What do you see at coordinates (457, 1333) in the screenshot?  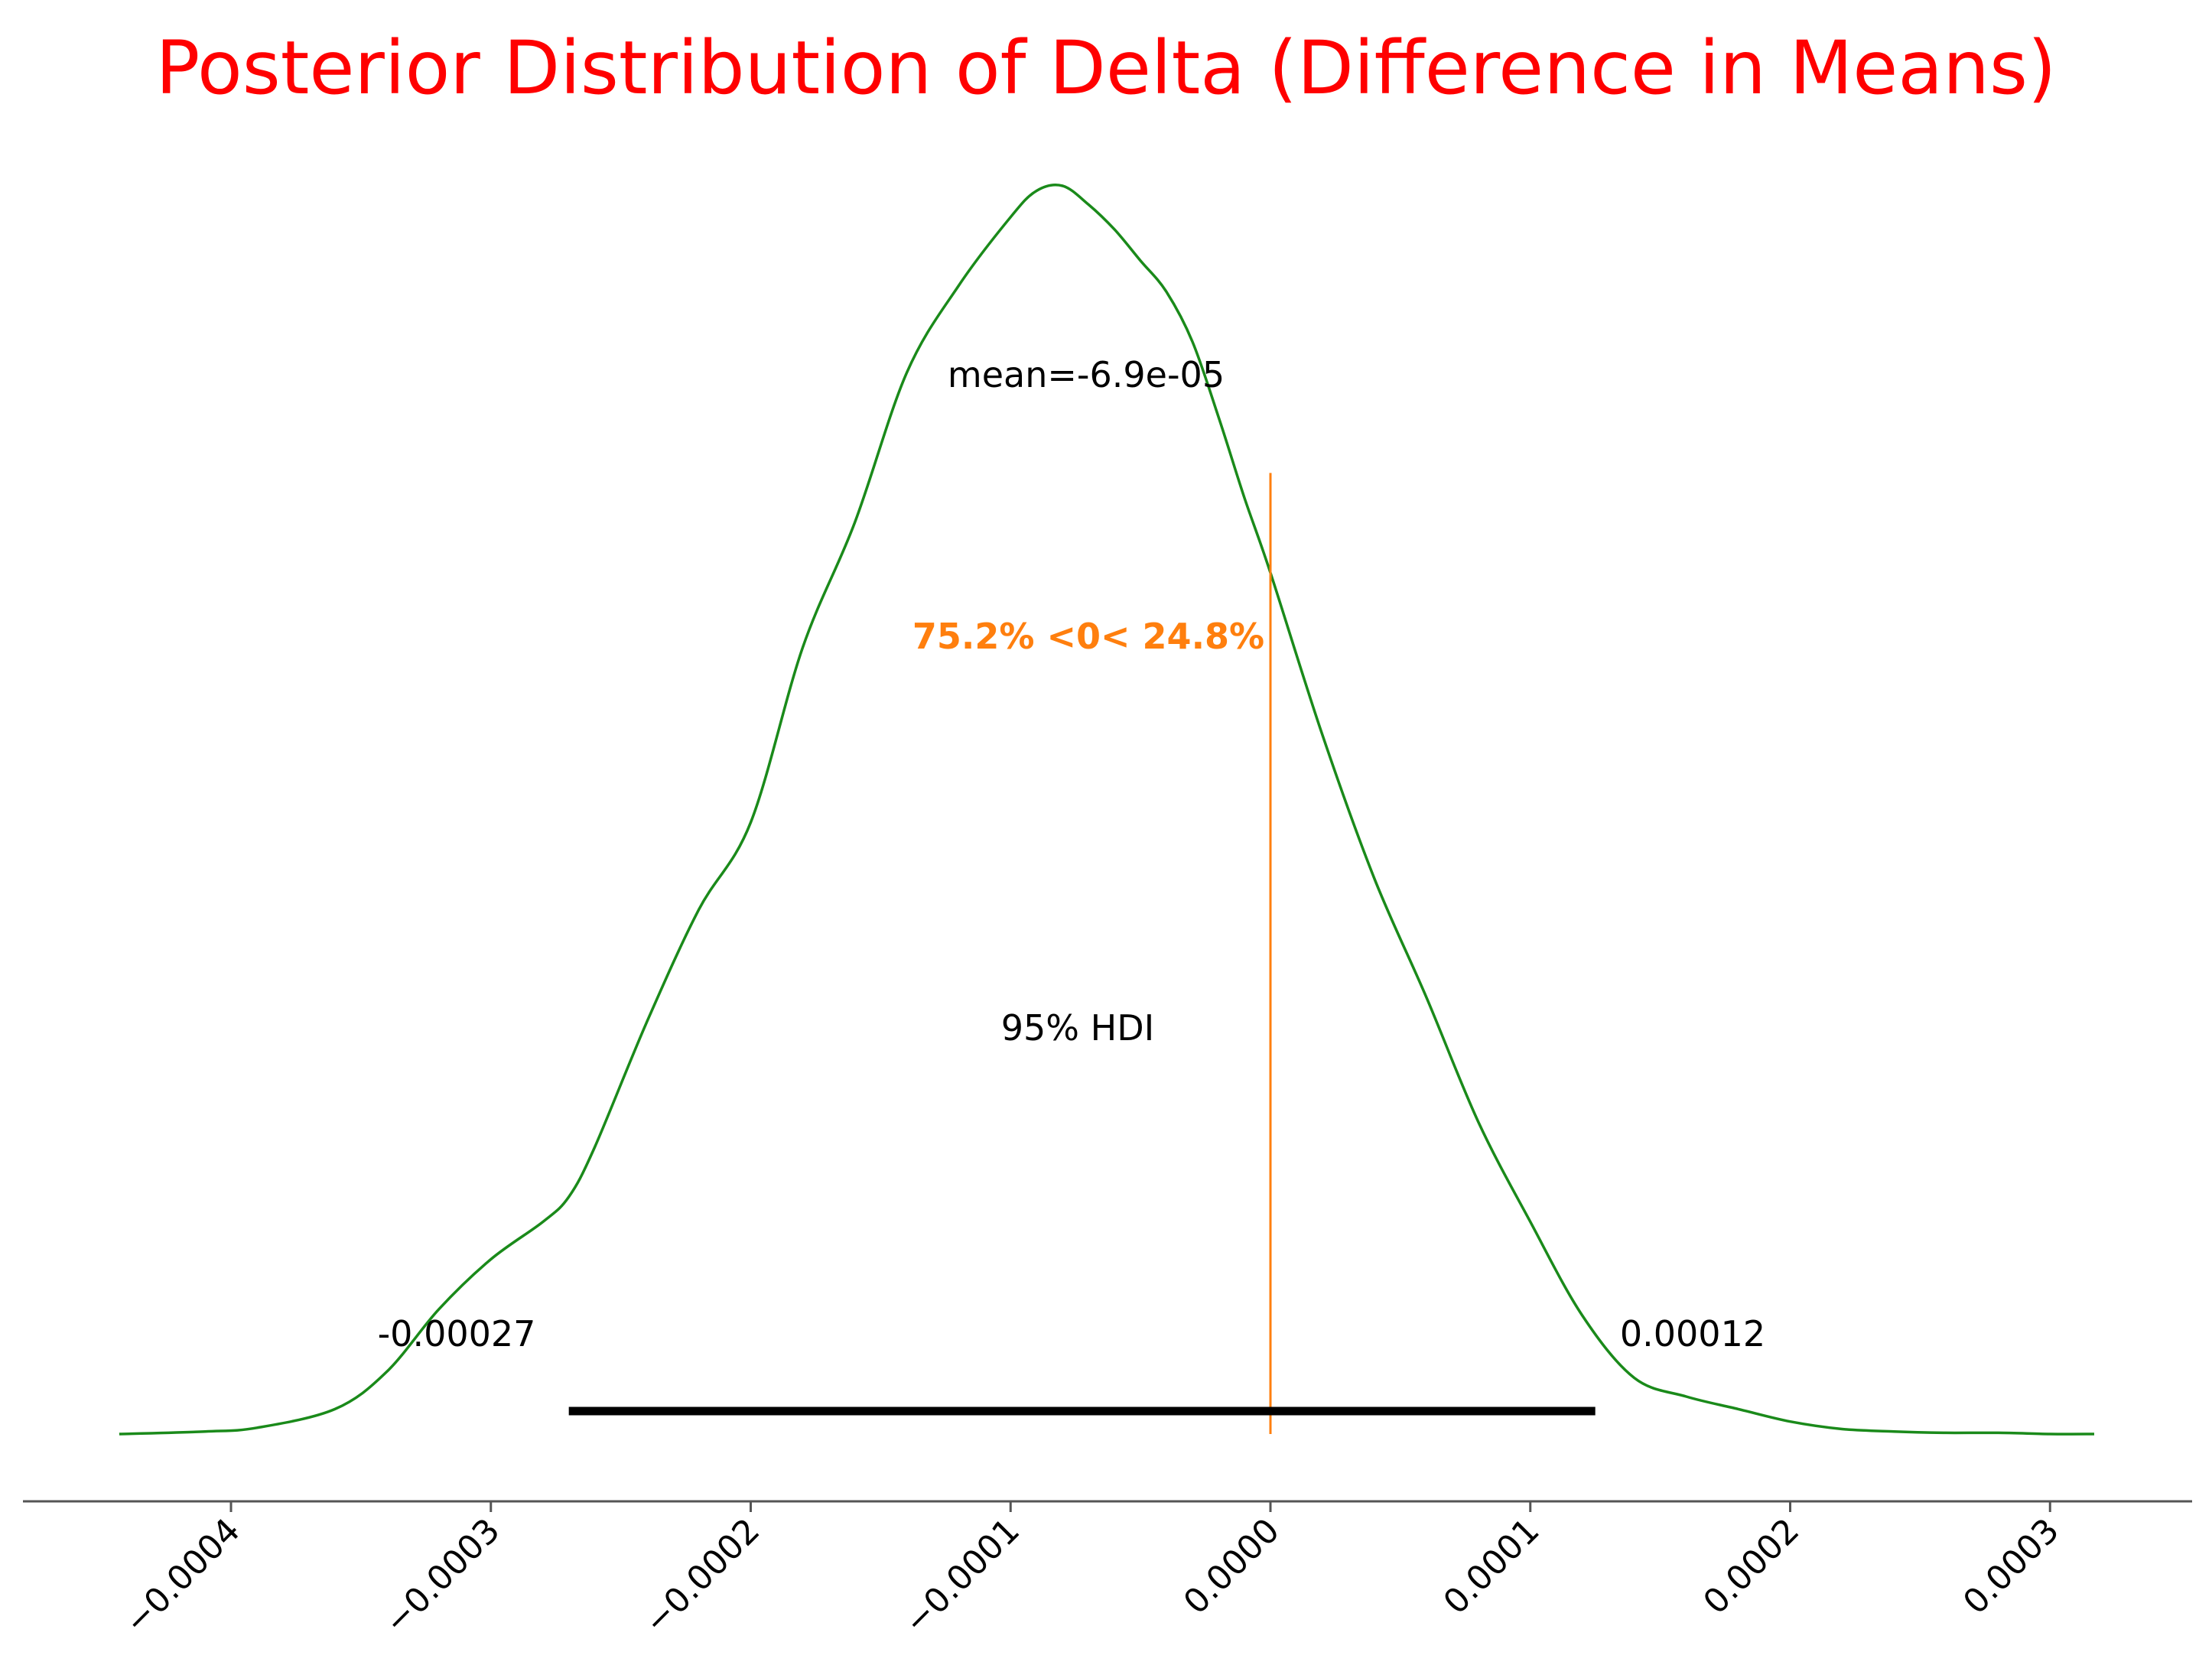 I see `hdi-low-label: -0.00027` at bounding box center [457, 1333].